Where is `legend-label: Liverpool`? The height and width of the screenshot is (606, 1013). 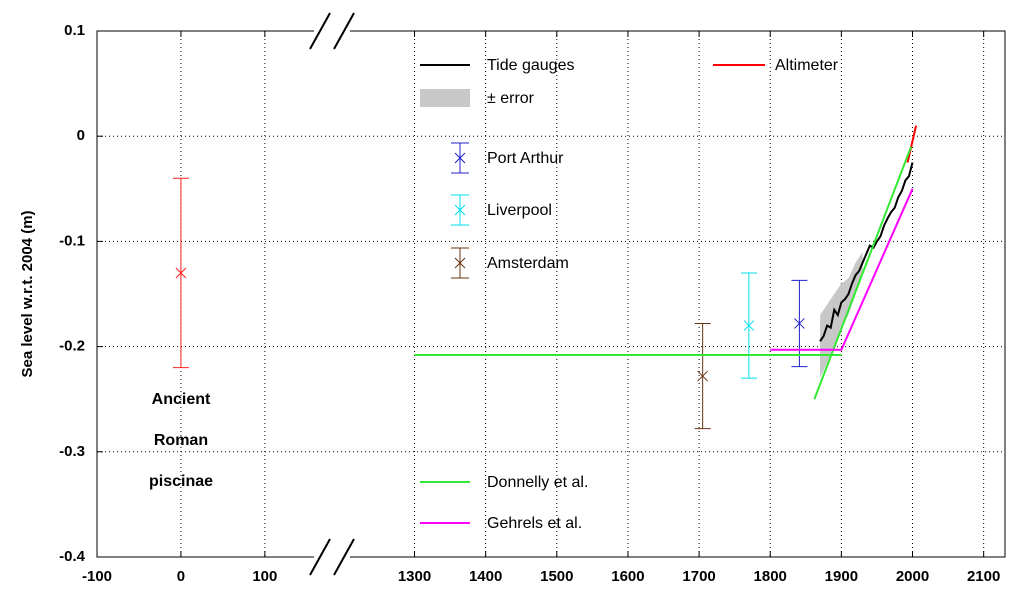 legend-label: Liverpool is located at coordinates (519, 210).